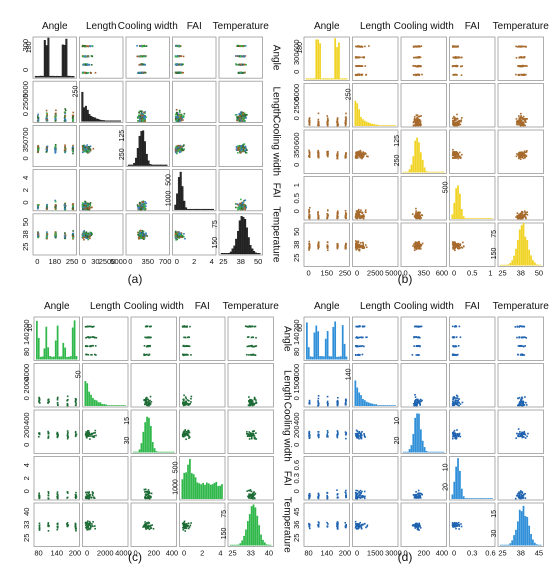 This screenshot has width=550, height=578. I want to click on cell-angle-vs-length, so click(375, 58).